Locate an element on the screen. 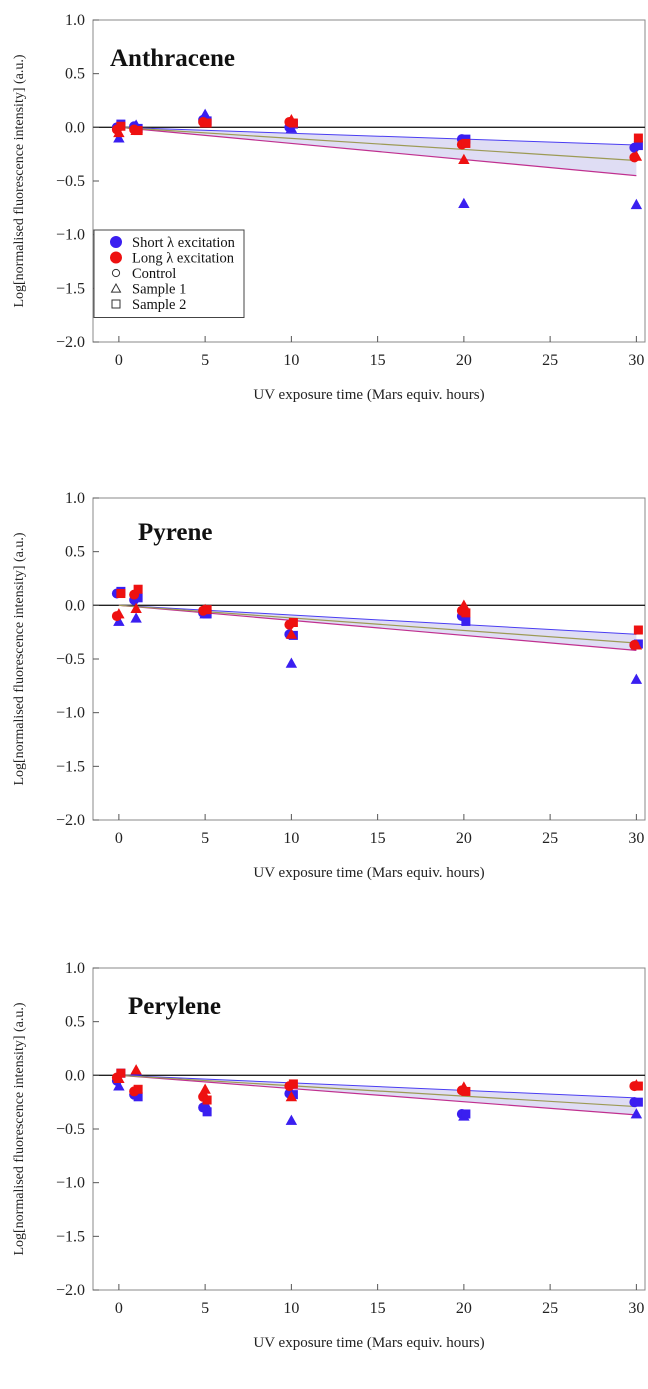 The height and width of the screenshot is (1389, 648). legend-label: Sample 1 is located at coordinates (159, 290).